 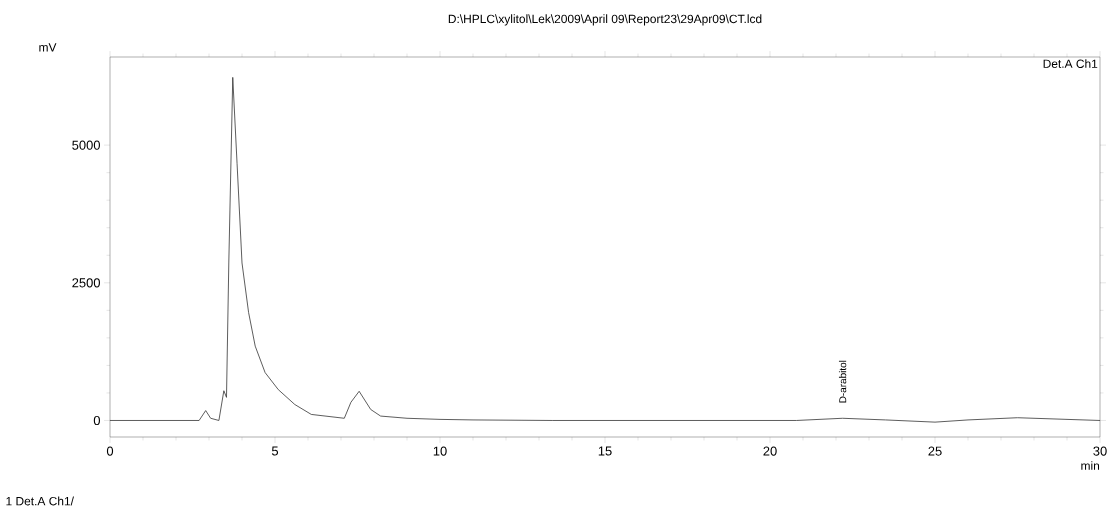 I want to click on x-tick-label: 0, so click(x=110, y=451).